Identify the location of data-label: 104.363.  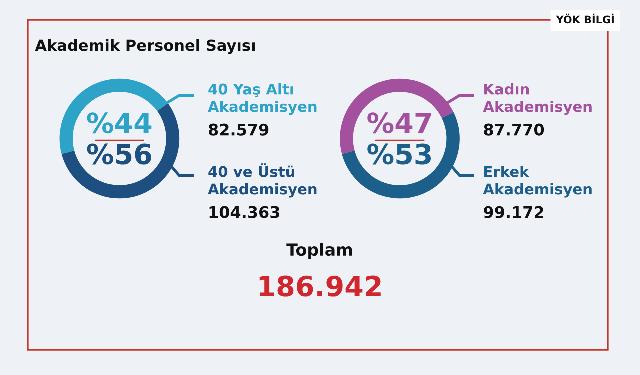
(245, 212).